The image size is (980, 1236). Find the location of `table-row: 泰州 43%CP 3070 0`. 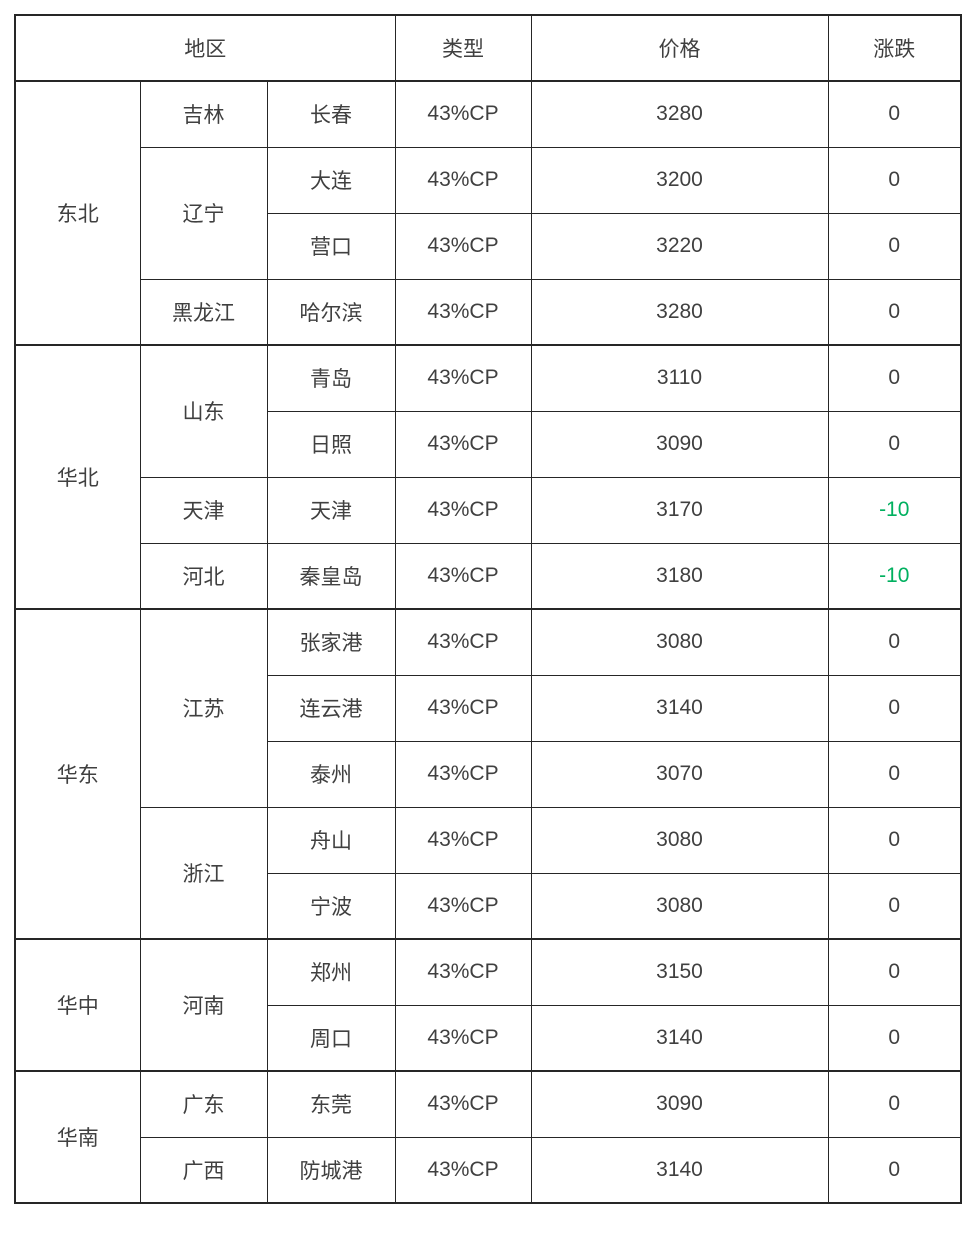

table-row: 泰州 43%CP 3070 0 is located at coordinates (488, 774).